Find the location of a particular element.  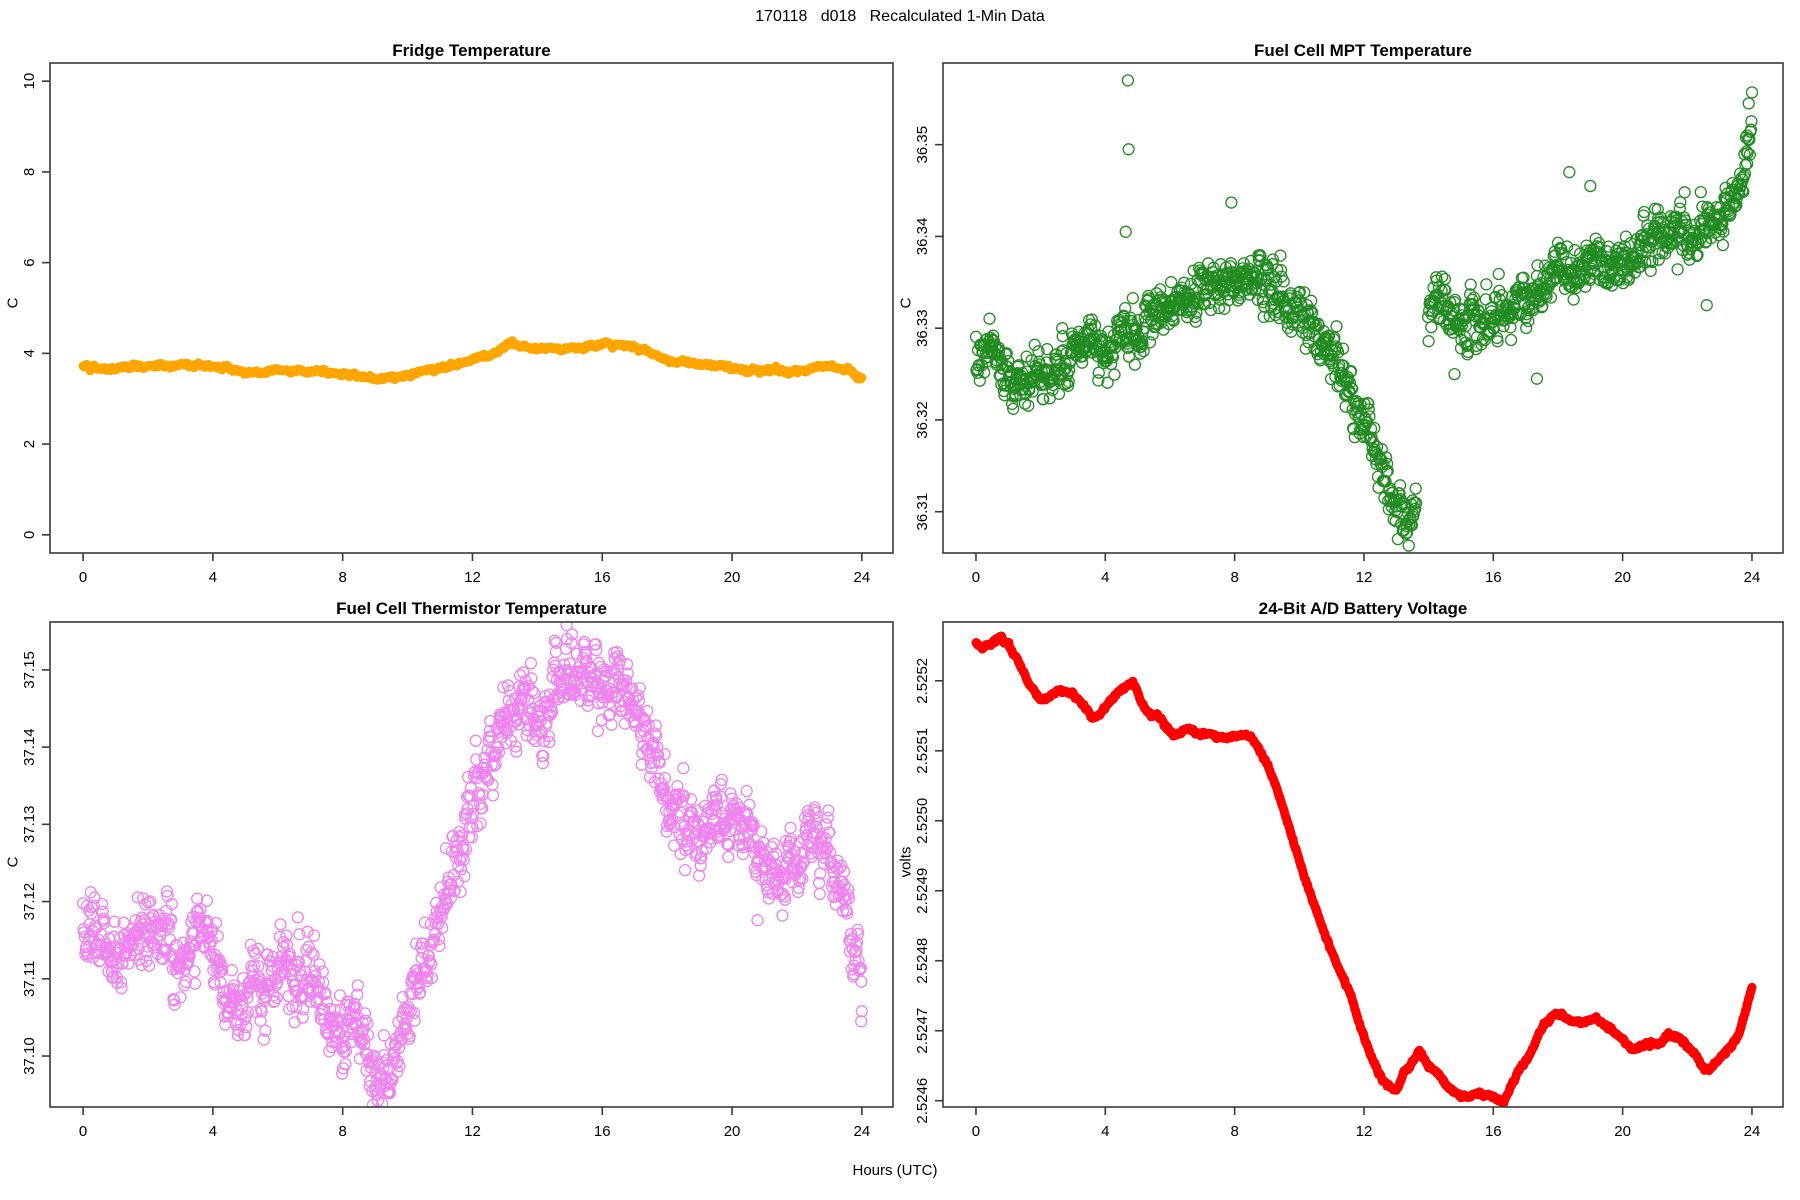

battery-voltage-x-tick-label: 12 is located at coordinates (1364, 1131).